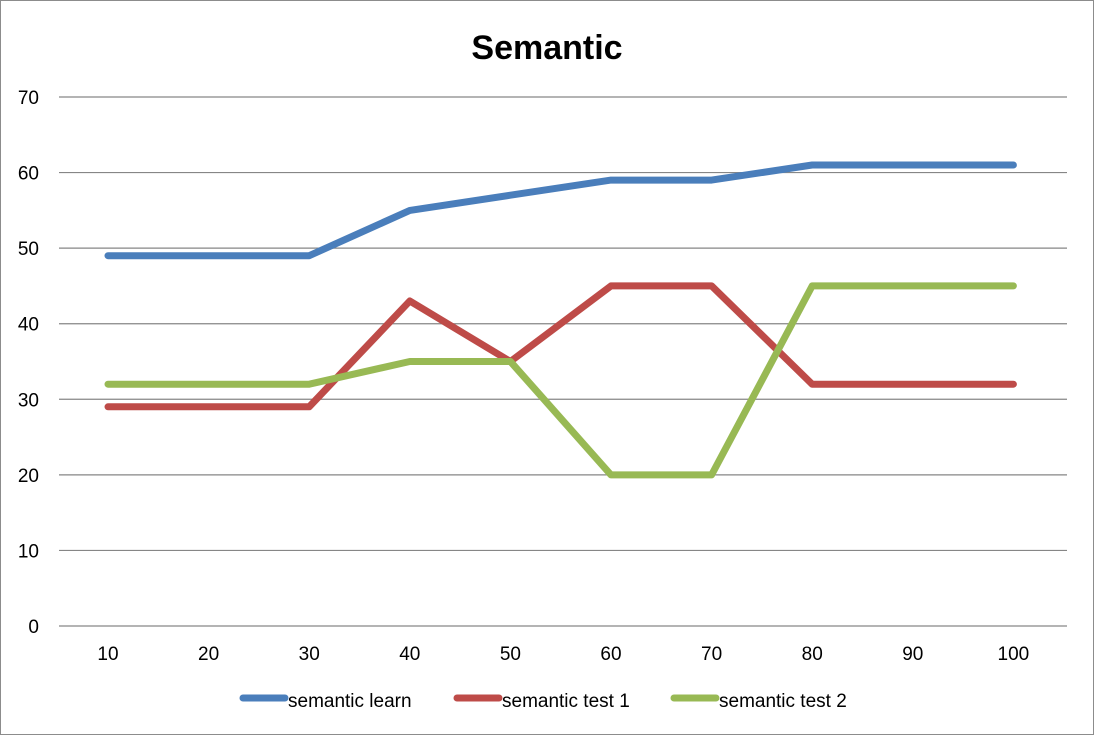 This screenshot has width=1094, height=735. Describe the element at coordinates (912, 654) in the screenshot. I see `x-tick-label: 90` at that location.